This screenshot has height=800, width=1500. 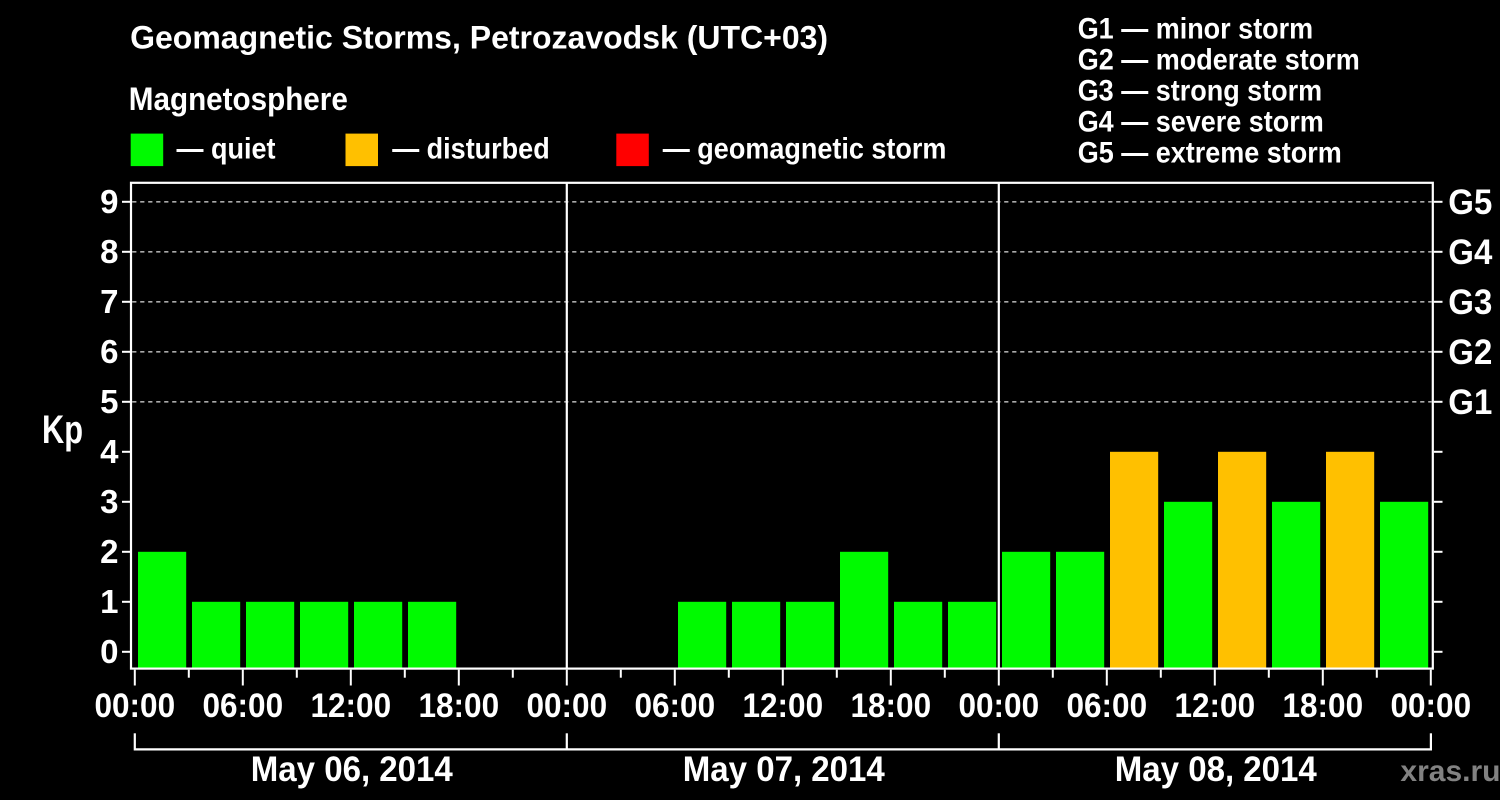 What do you see at coordinates (1200, 91) in the screenshot?
I see `svg-text: G3 — strong storm` at bounding box center [1200, 91].